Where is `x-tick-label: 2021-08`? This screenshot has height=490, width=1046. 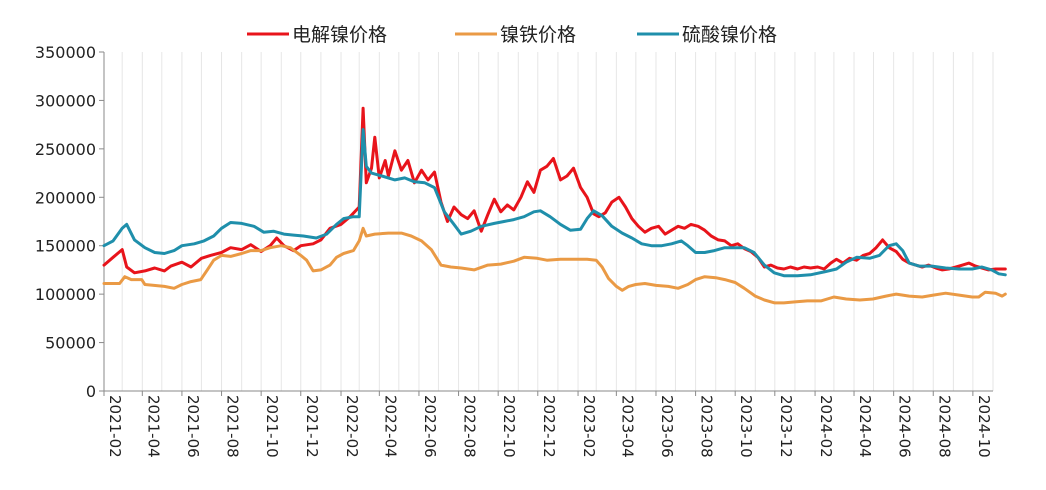
x-tick-label: 2021-08 is located at coordinates (233, 426).